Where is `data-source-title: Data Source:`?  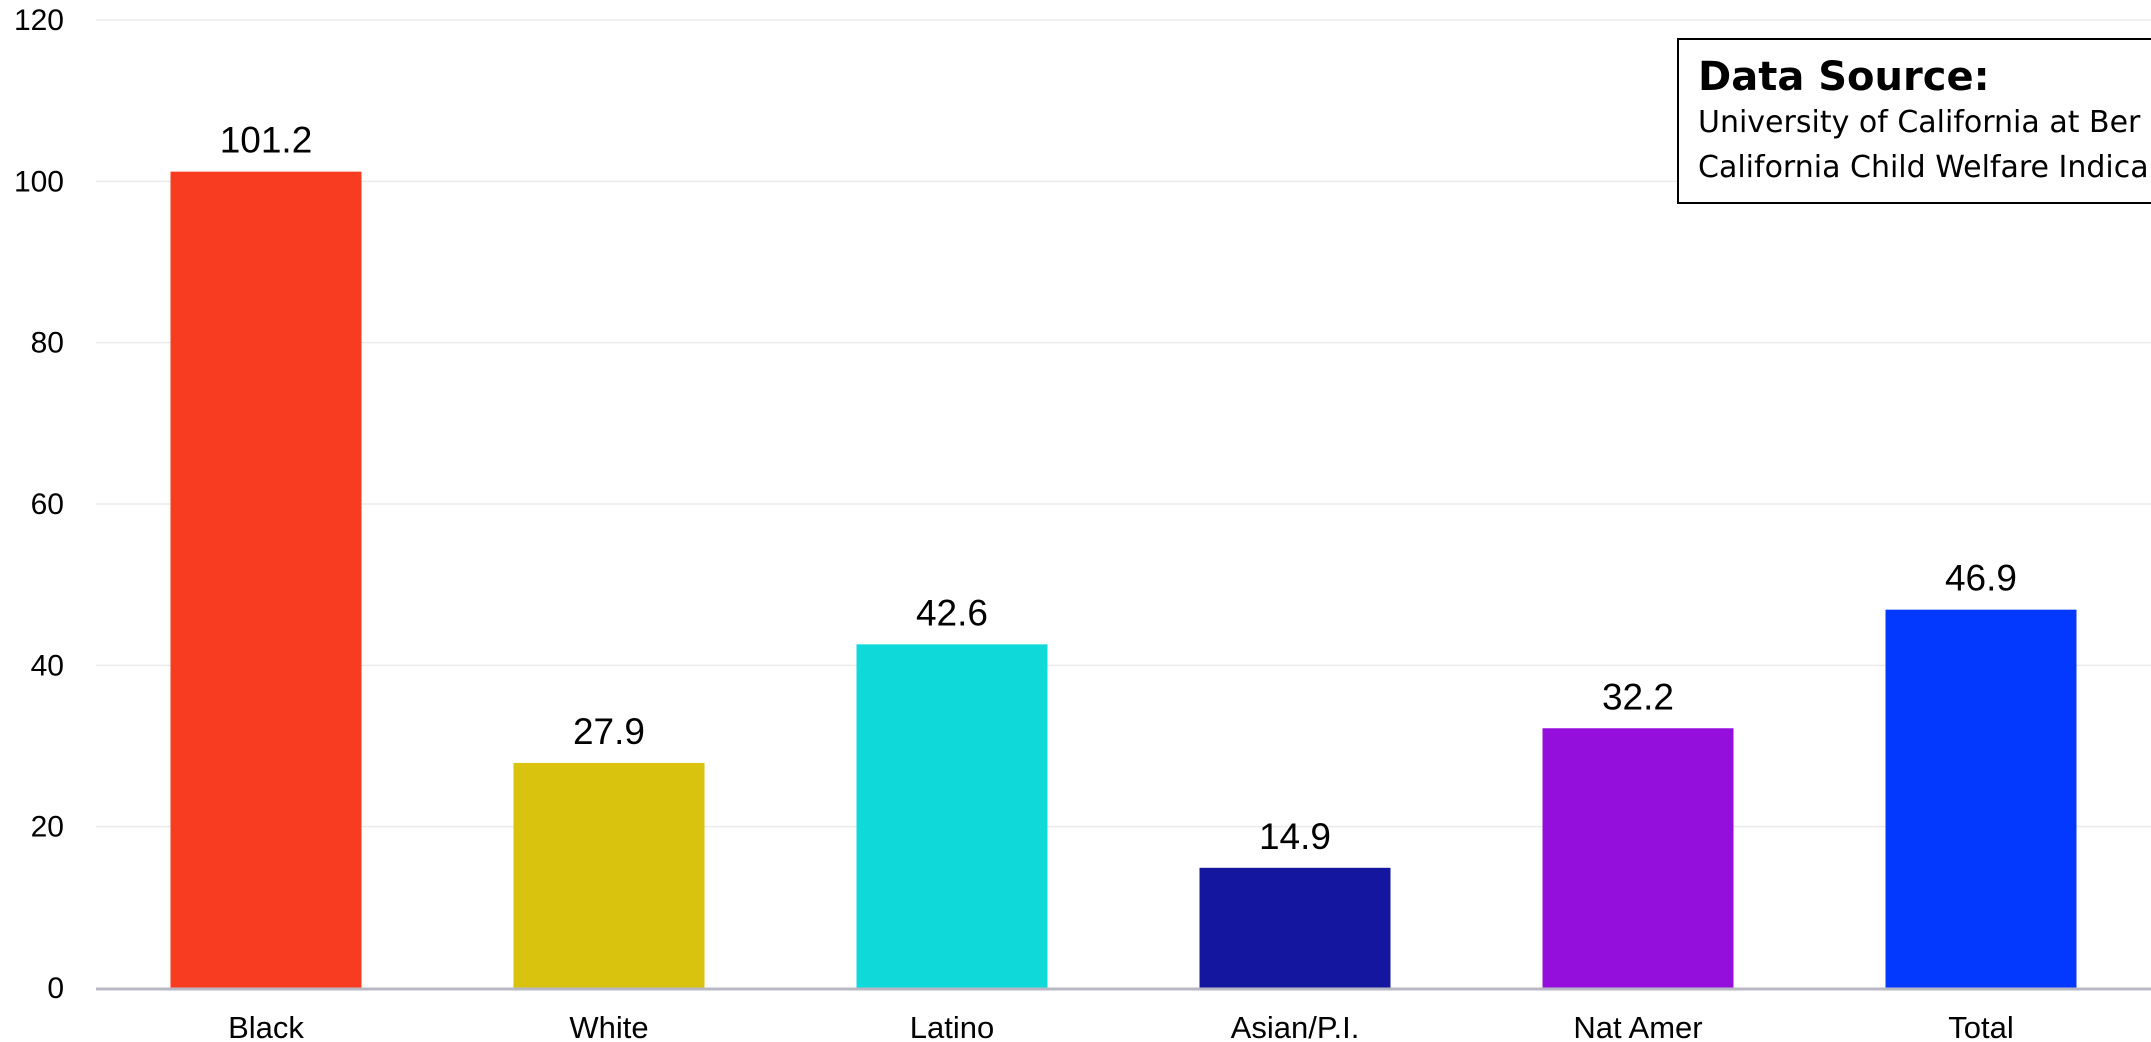 data-source-title: Data Source: is located at coordinates (1844, 77).